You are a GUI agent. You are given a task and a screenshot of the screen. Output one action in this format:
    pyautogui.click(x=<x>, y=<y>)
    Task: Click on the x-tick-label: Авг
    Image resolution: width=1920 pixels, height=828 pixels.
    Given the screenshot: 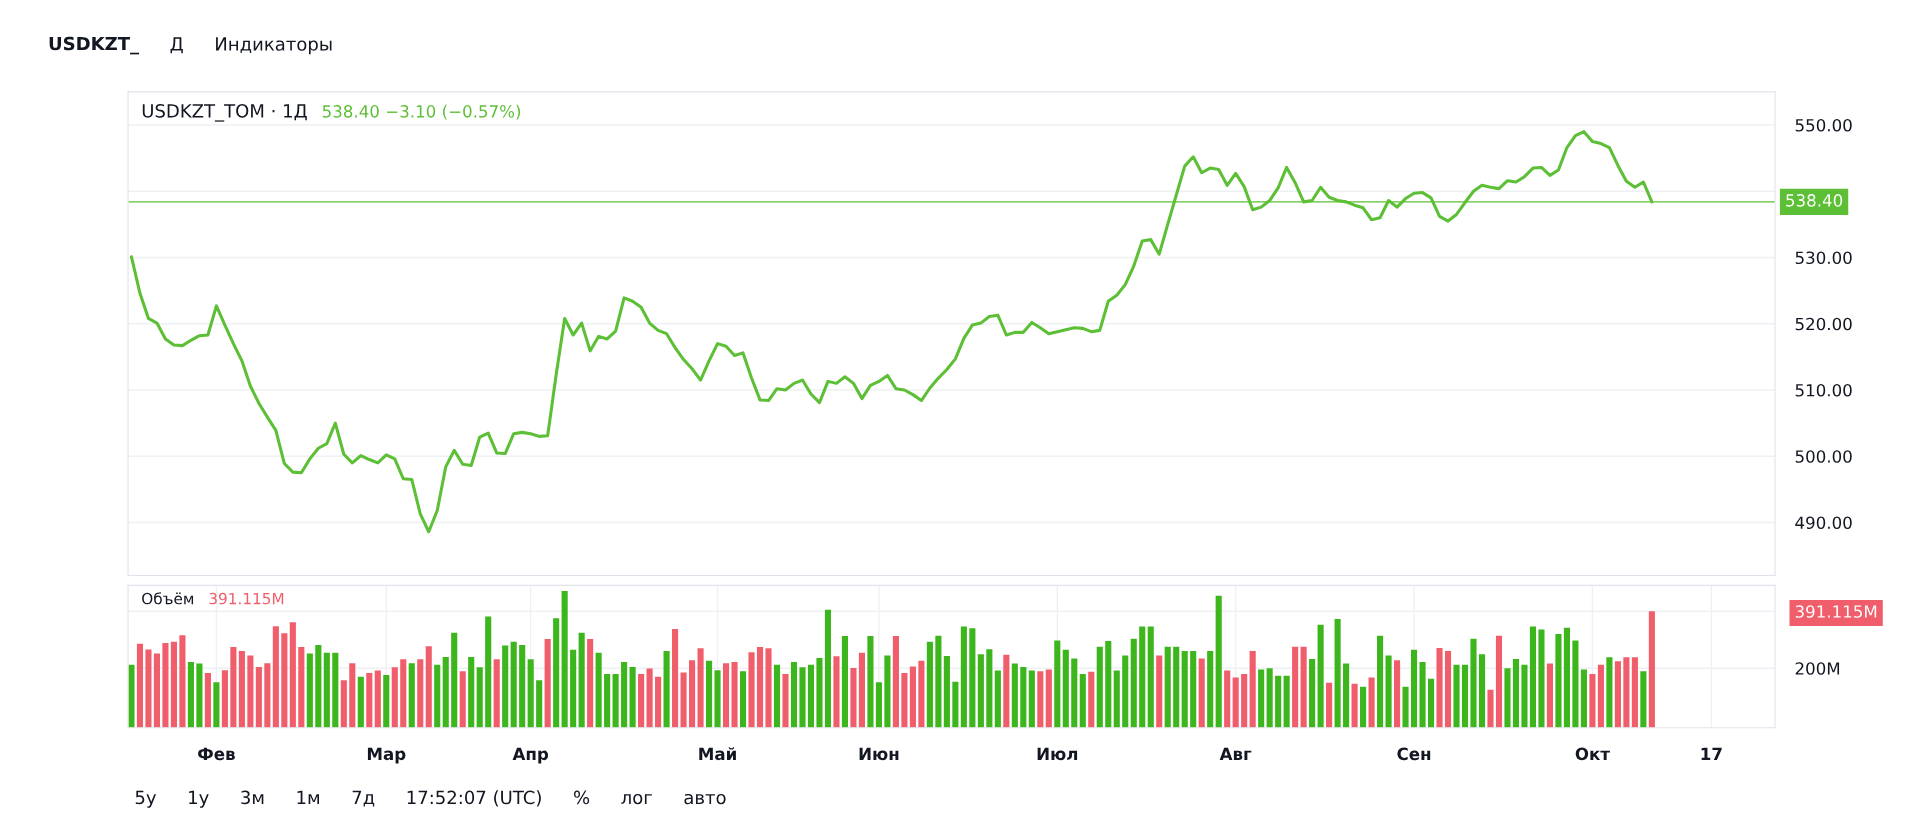 What is the action you would take?
    pyautogui.click(x=1235, y=753)
    